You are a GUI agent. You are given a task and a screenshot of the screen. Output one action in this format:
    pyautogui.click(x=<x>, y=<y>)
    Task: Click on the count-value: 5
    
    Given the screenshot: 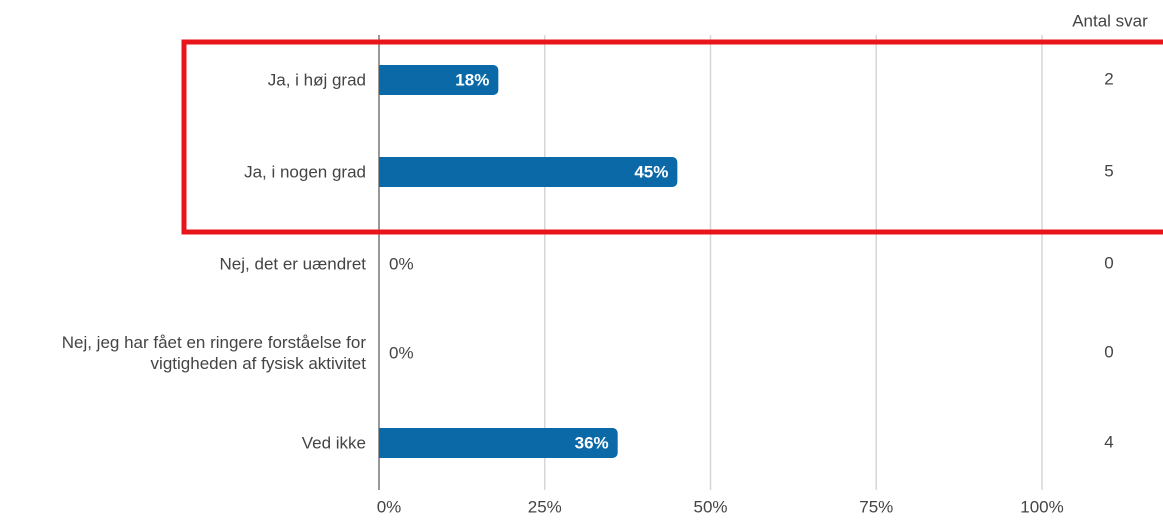 What is the action you would take?
    pyautogui.click(x=1108, y=170)
    